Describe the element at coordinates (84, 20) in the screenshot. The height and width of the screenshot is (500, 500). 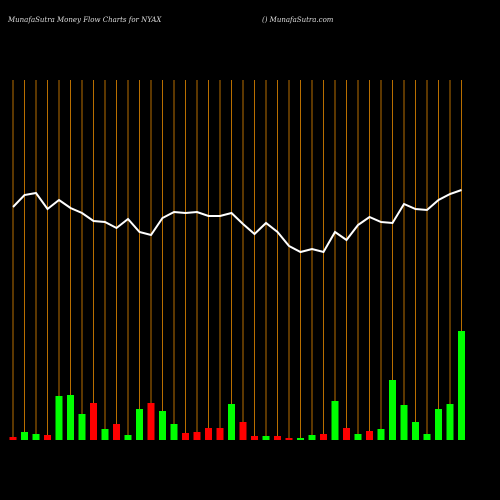
I see `chart-title: MunafaSutra Money Flow Charts for NYAX` at that location.